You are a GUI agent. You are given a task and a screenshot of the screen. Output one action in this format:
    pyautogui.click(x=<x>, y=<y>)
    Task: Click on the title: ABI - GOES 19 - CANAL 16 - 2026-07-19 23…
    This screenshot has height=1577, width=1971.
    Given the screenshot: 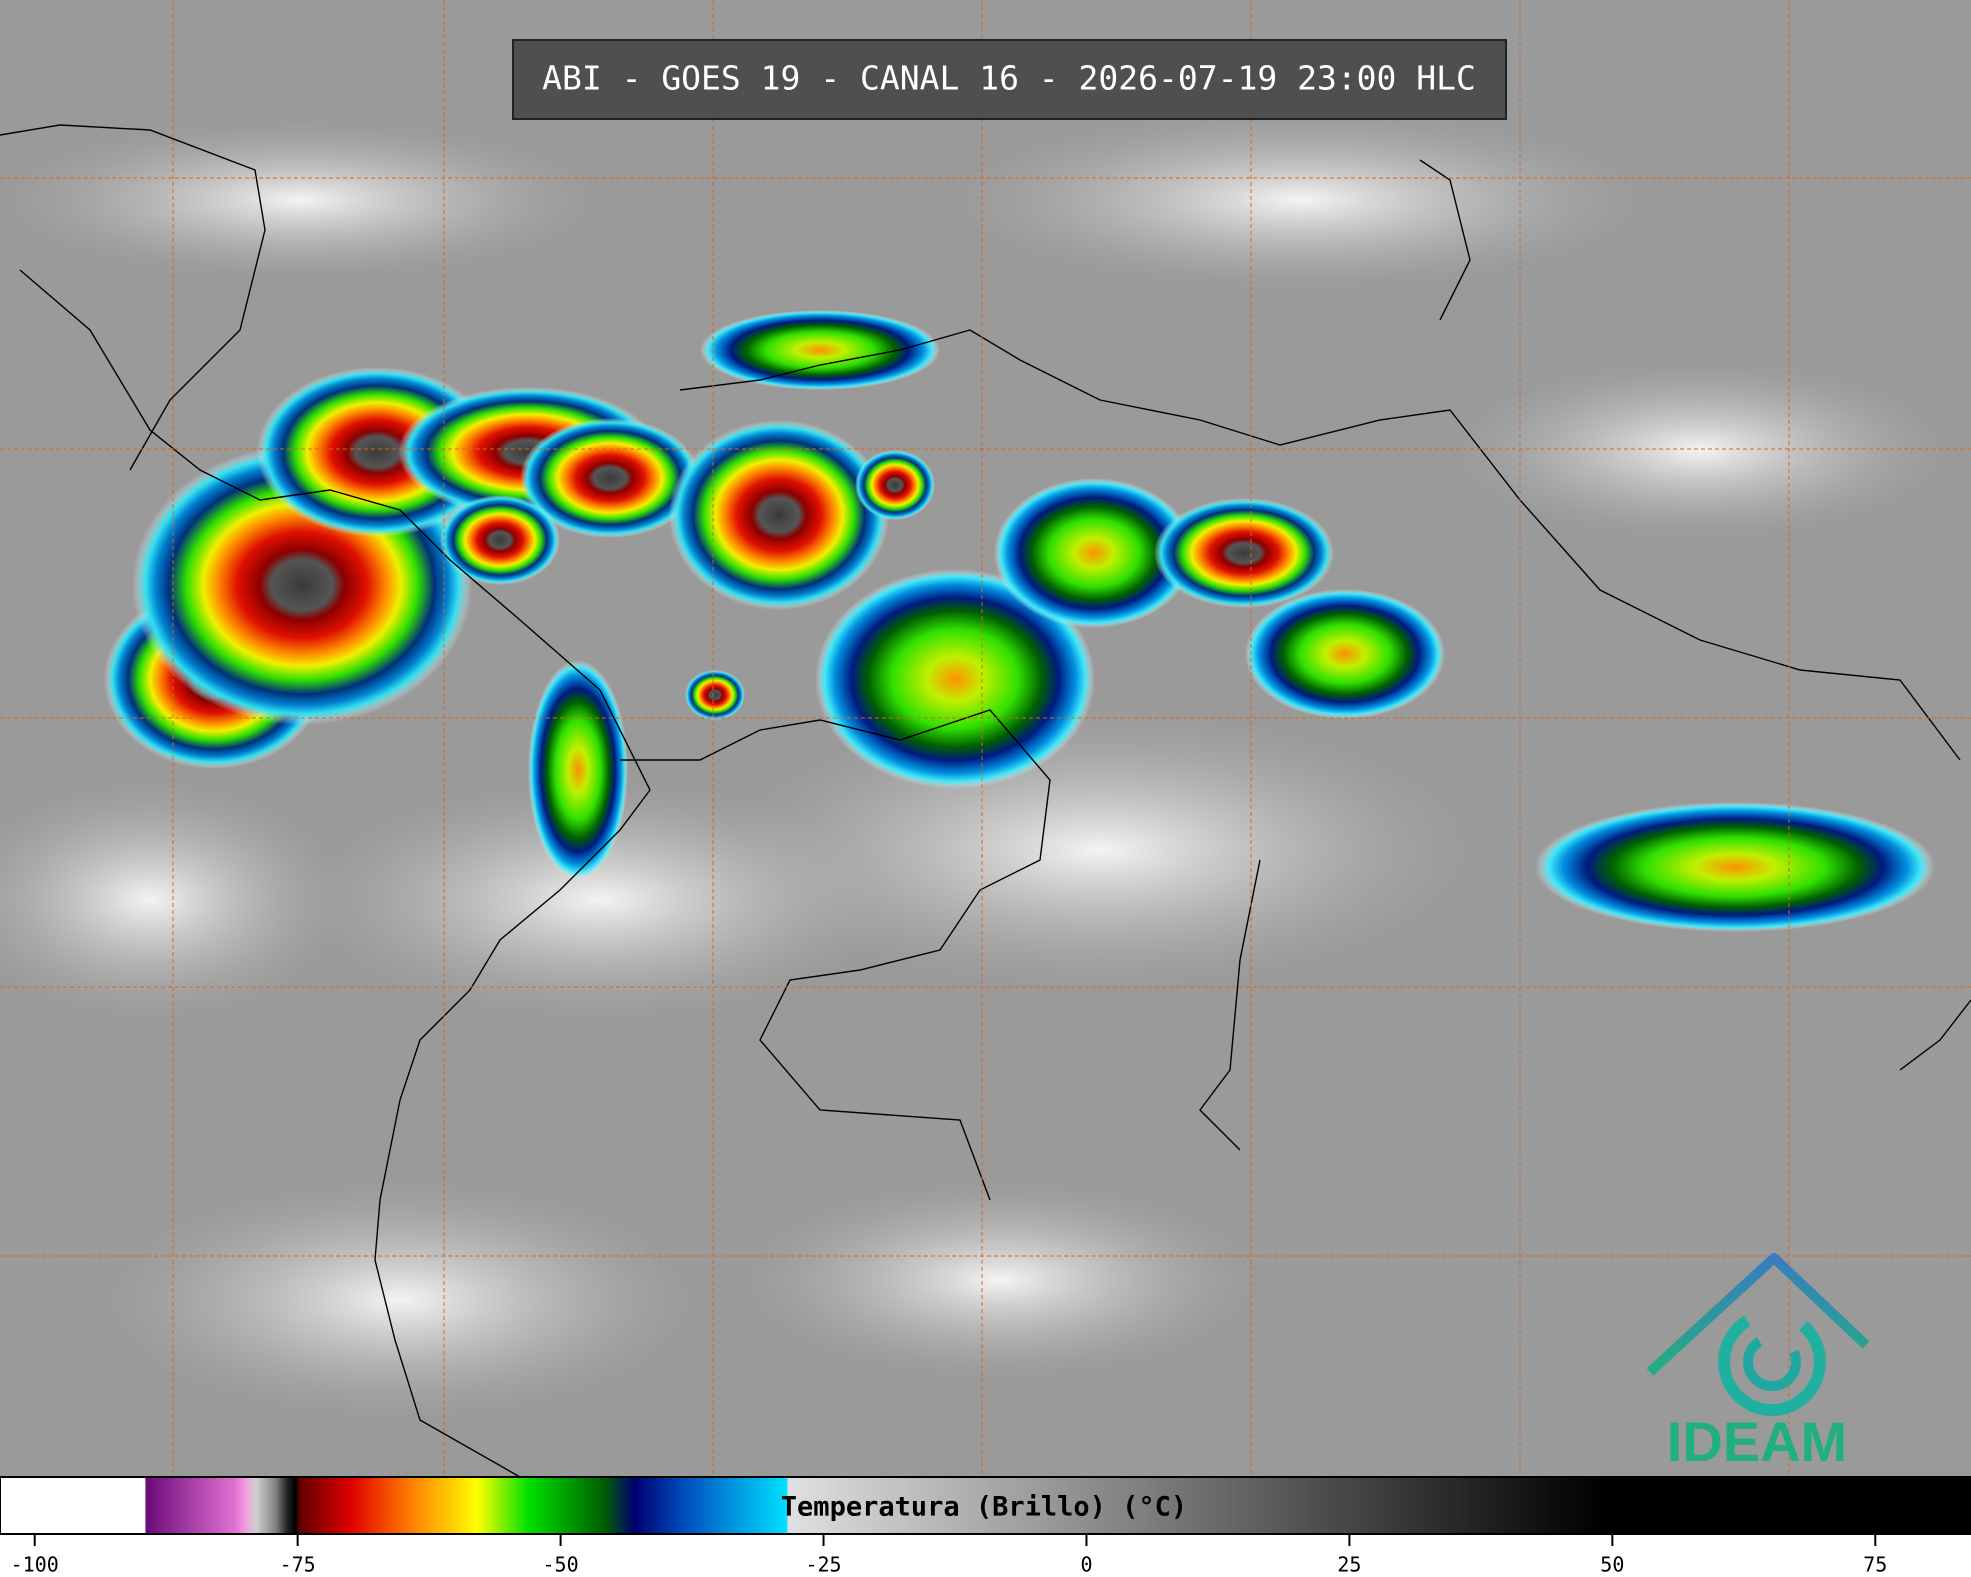 What is the action you would take?
    pyautogui.click(x=1009, y=78)
    